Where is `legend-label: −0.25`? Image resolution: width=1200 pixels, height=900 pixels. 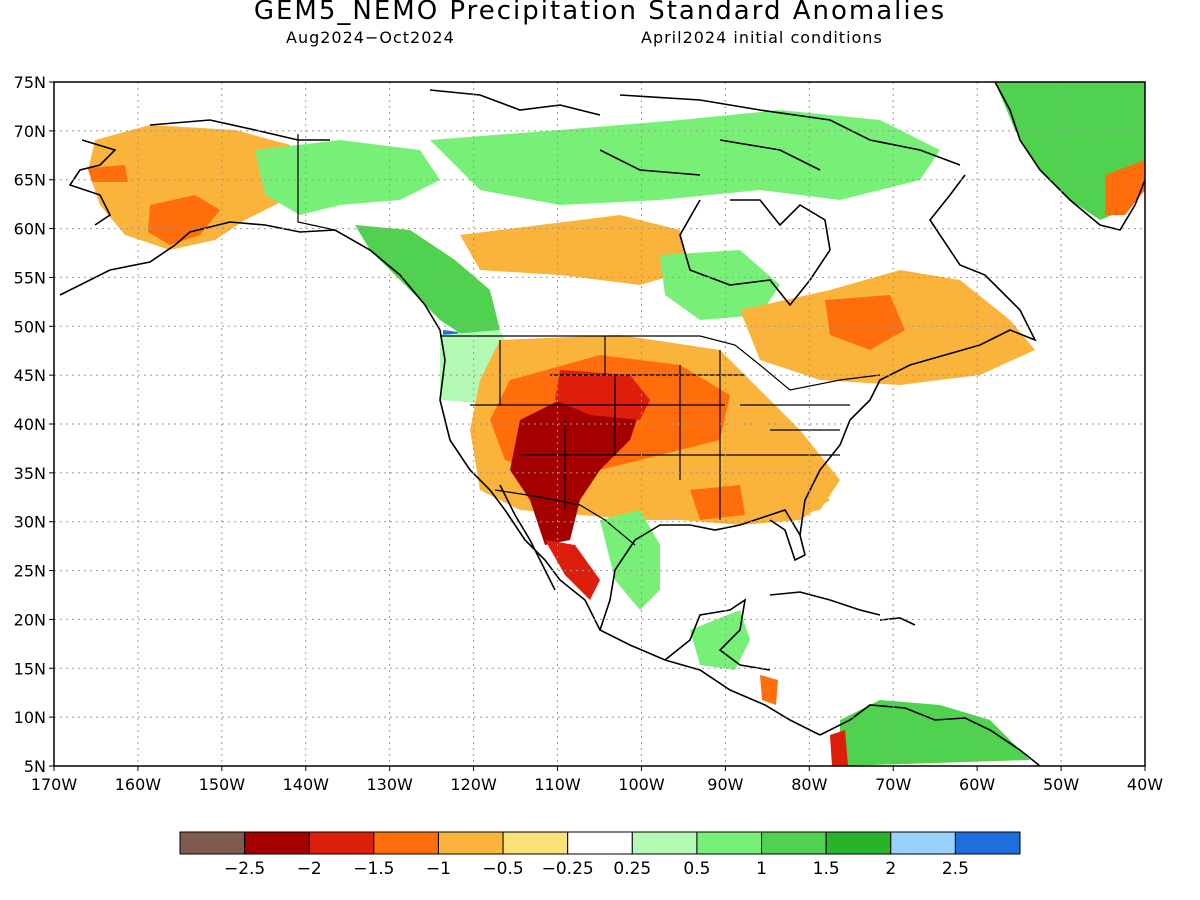
legend-label: −0.25 is located at coordinates (568, 869).